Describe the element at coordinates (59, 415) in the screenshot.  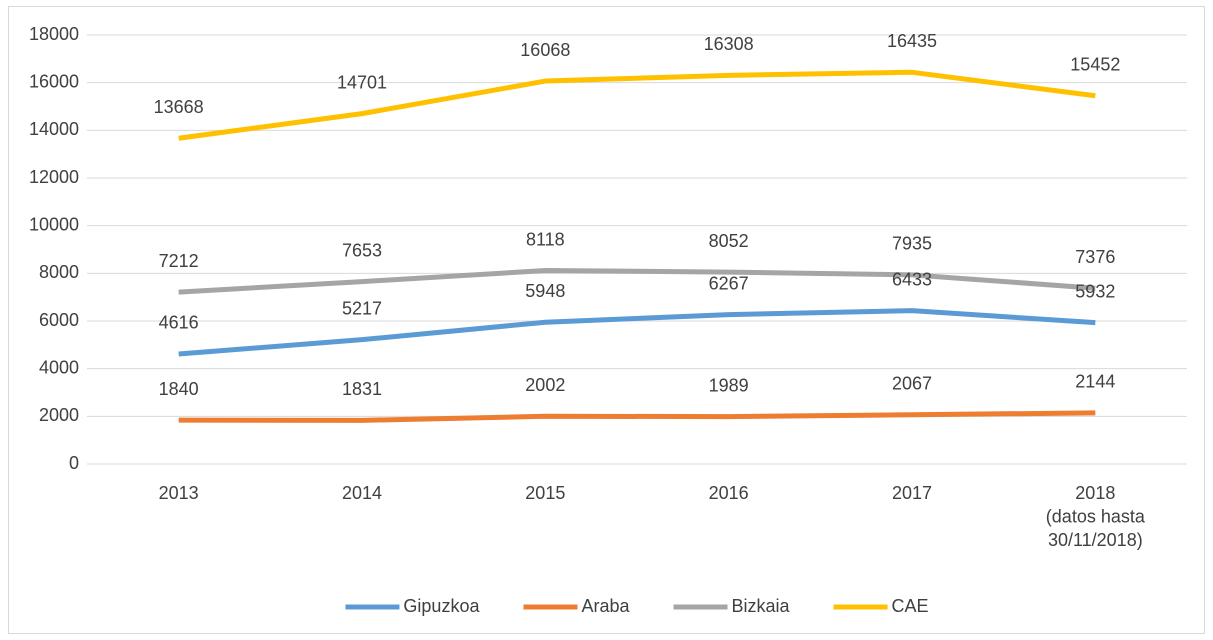
I see `y-tick-label: 2000` at that location.